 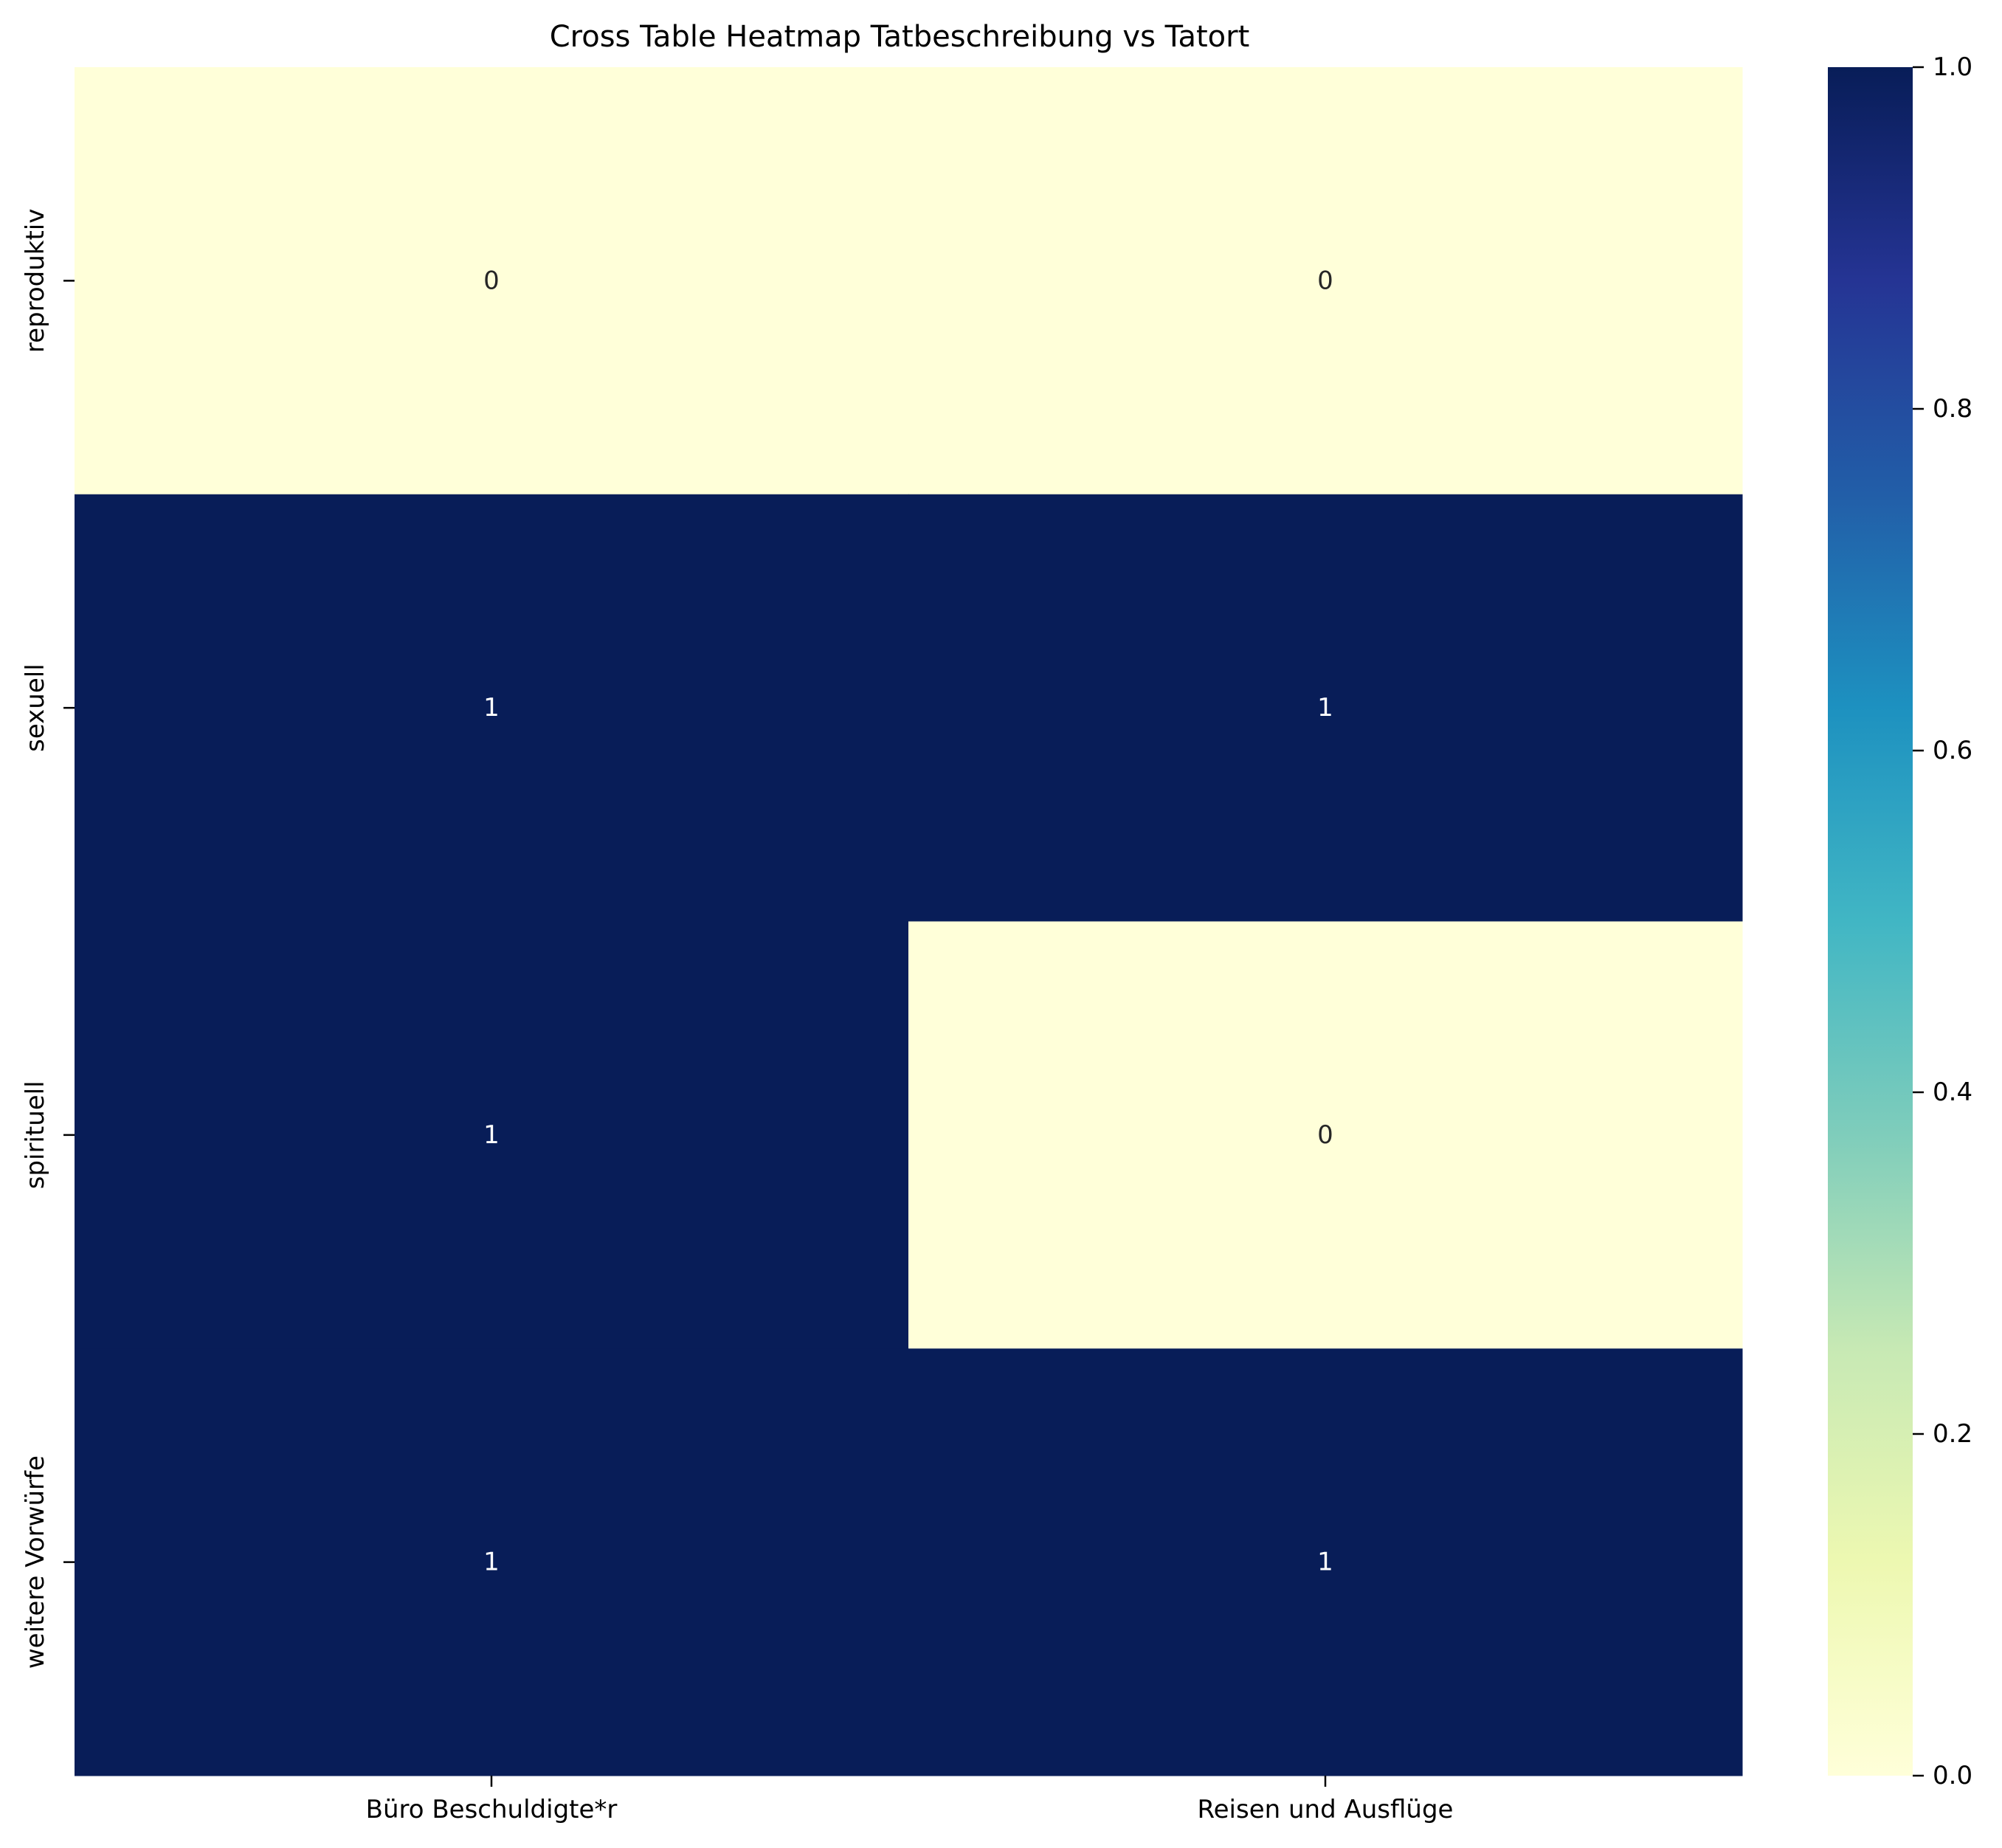 I want to click on colorbar-tick-label: 0.2, so click(x=1952, y=1434).